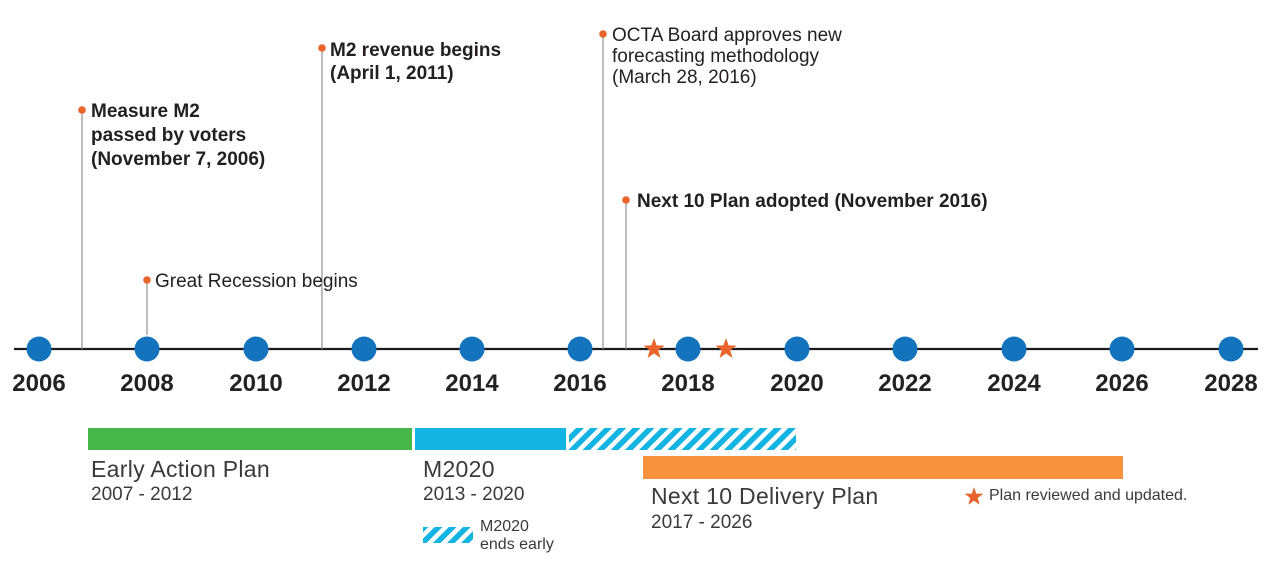 The width and height of the screenshot is (1271, 574). What do you see at coordinates (474, 494) in the screenshot?
I see `m2020-range: 2013 - 2020` at bounding box center [474, 494].